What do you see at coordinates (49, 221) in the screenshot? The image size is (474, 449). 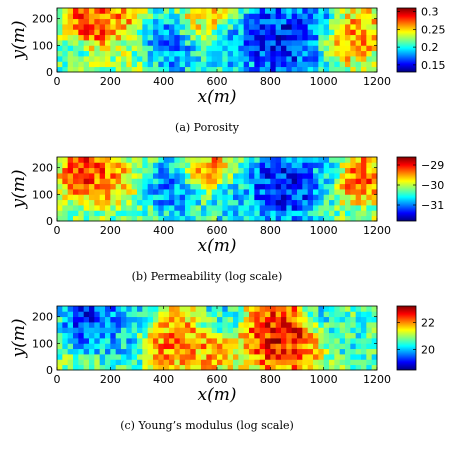 I see `permeability-y-tick-label: 0` at bounding box center [49, 221].